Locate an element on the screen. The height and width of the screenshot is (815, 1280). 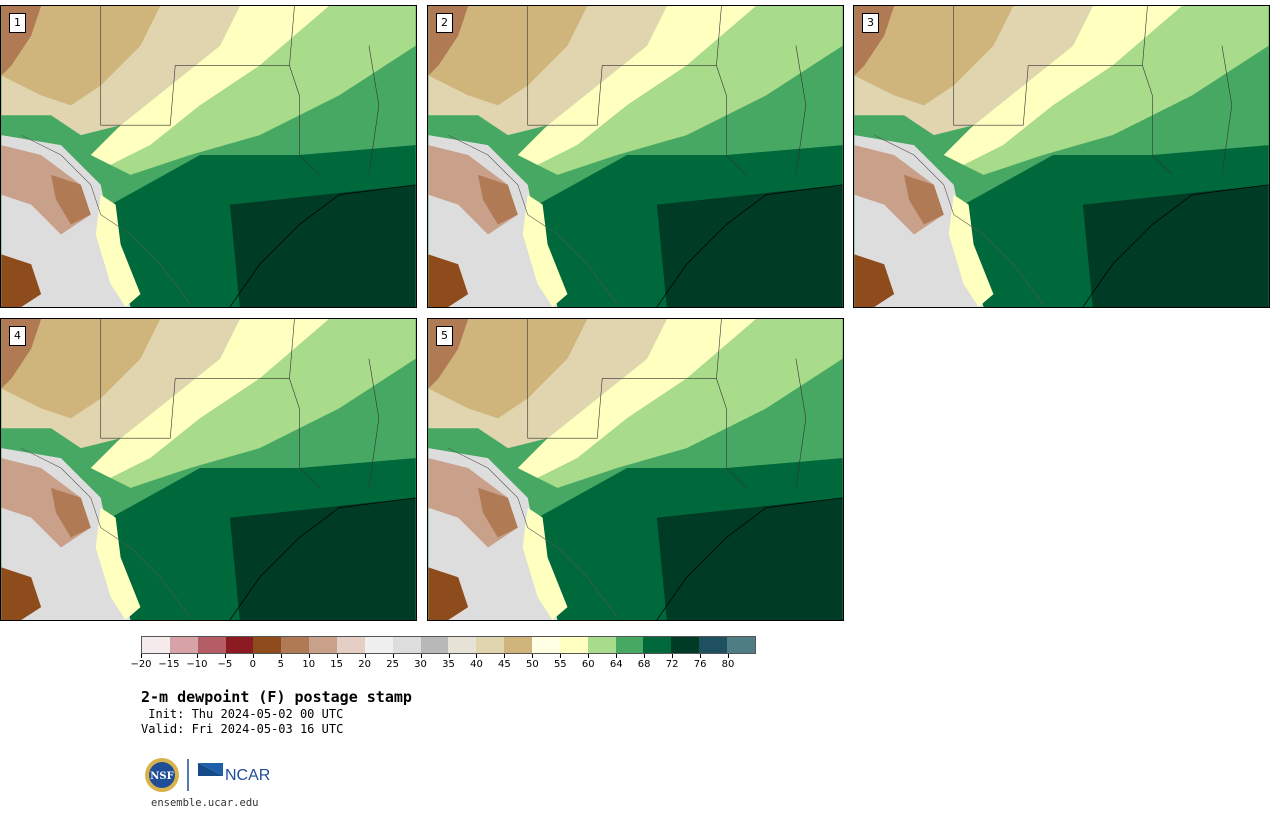
ensemble-member-panel-2: 2 is located at coordinates (635, 156).